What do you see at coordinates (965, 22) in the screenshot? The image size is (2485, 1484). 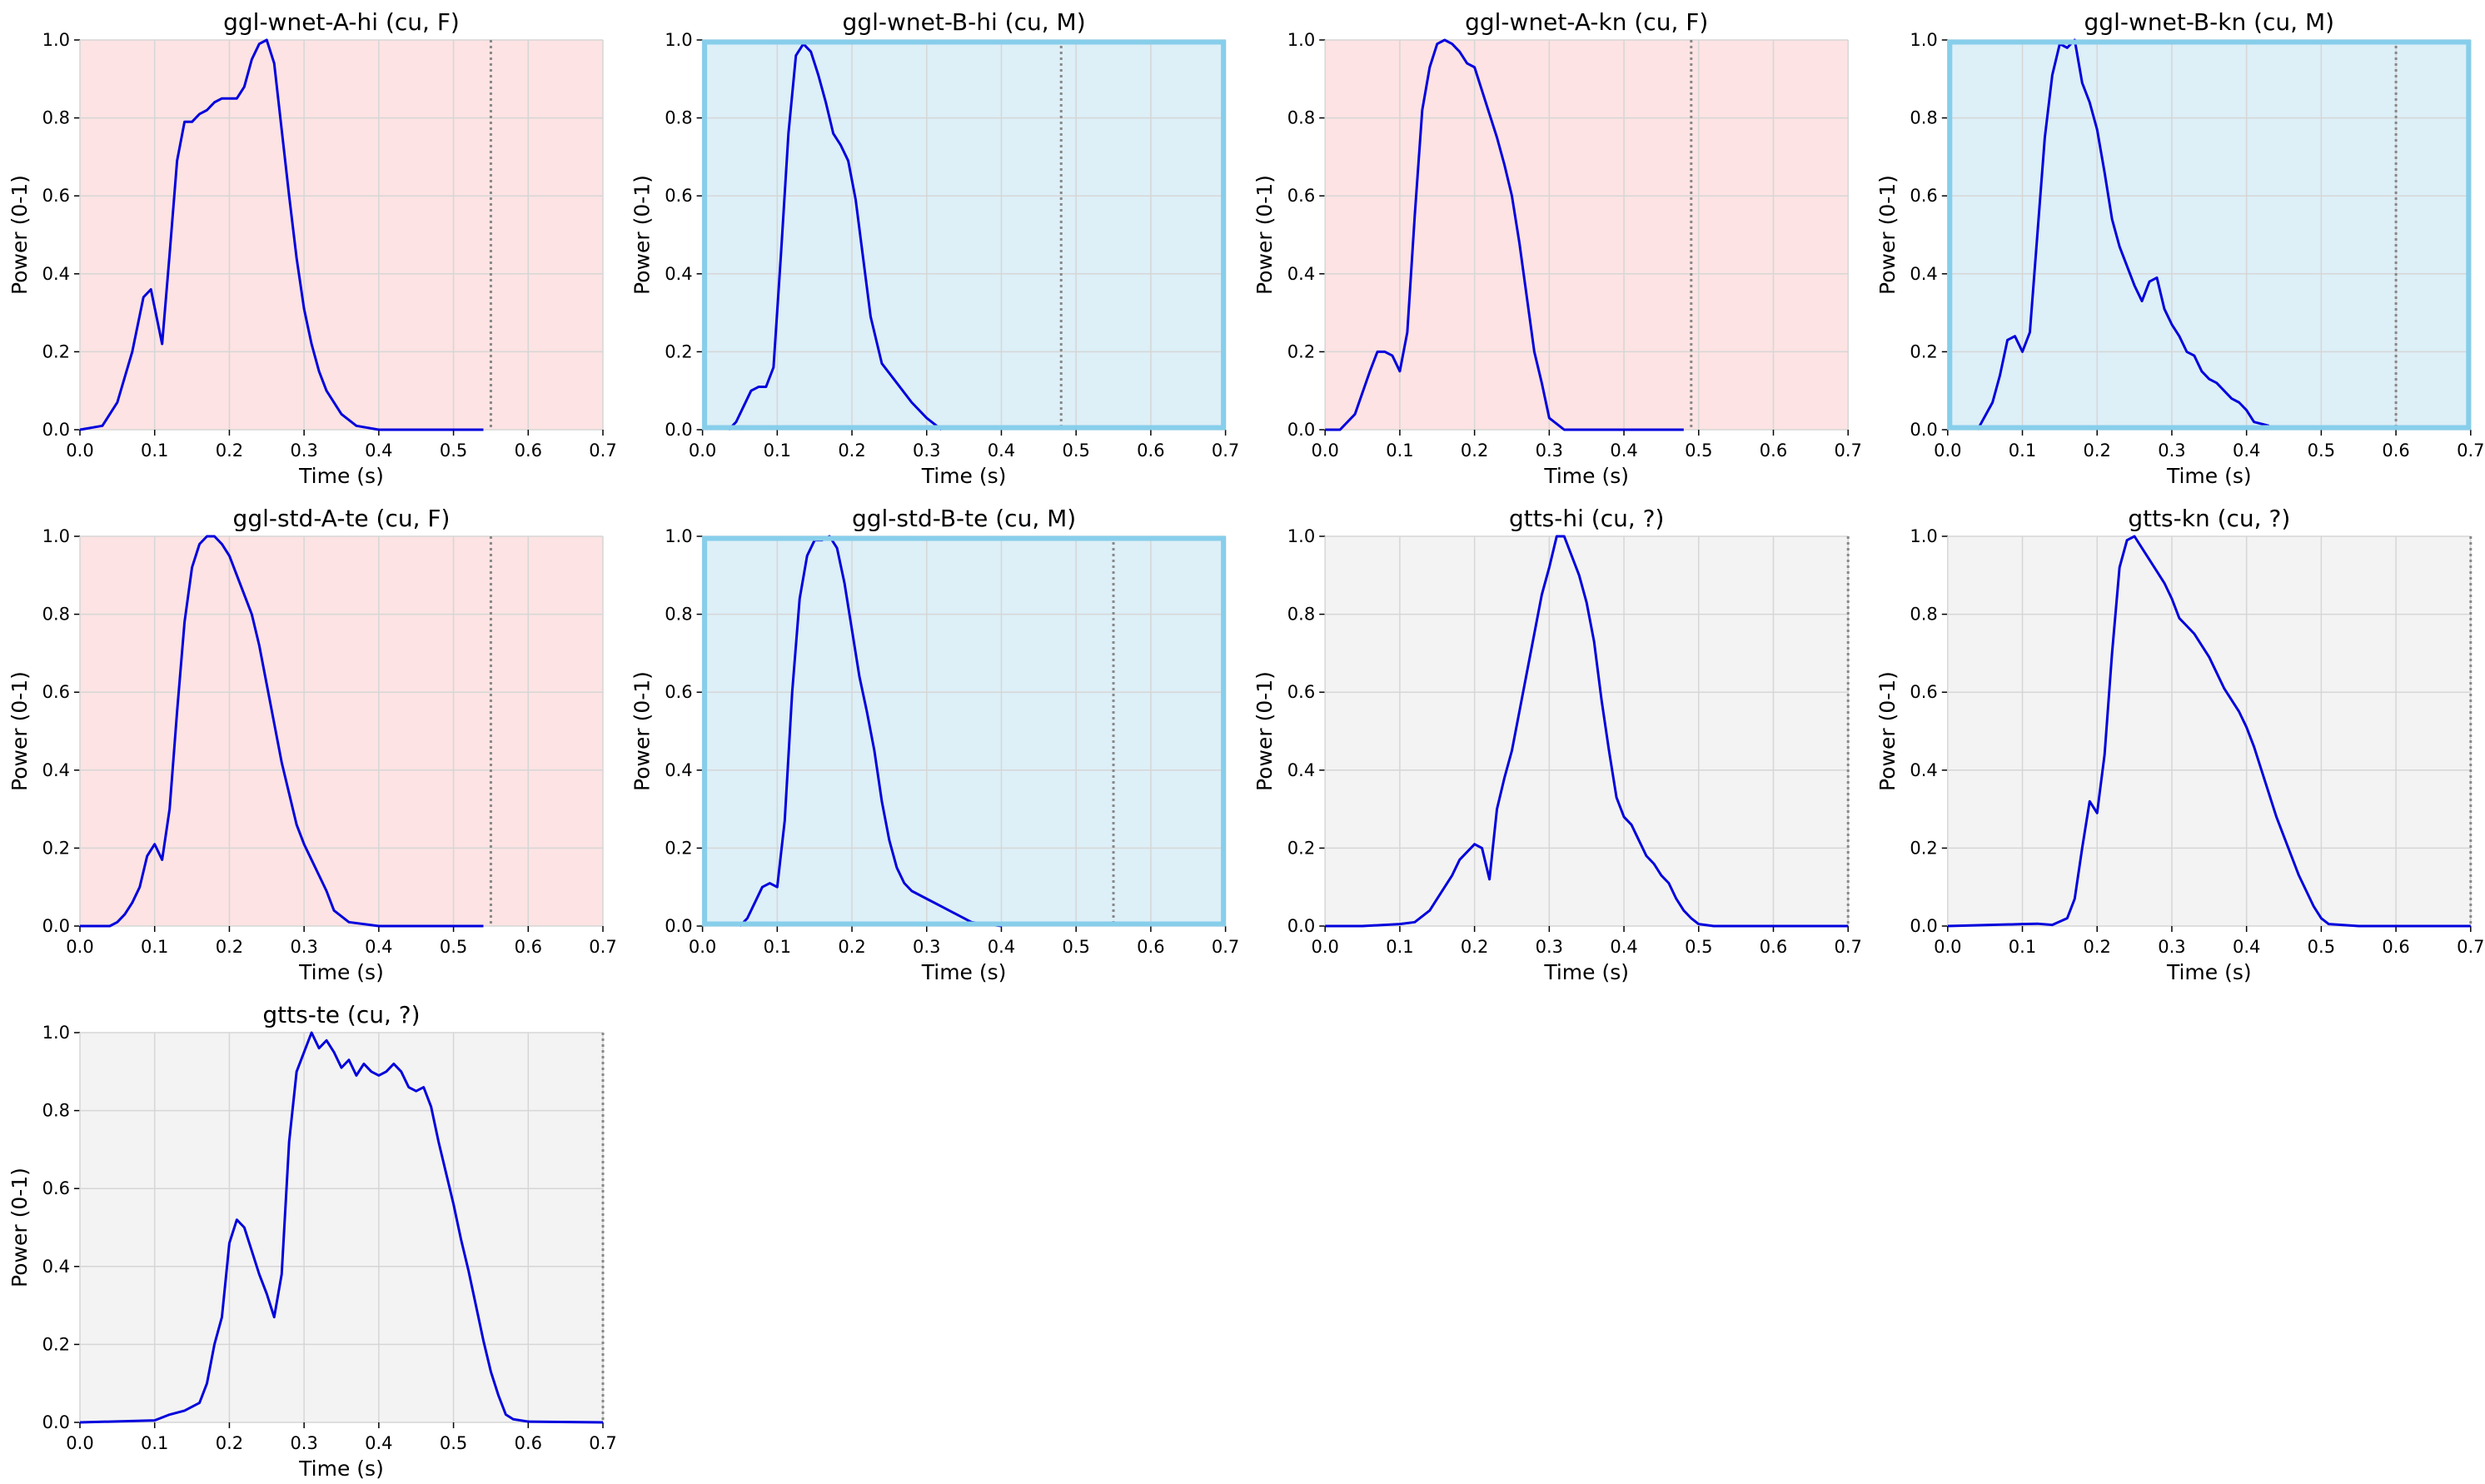 I see `subplot-title: ggl-wnet-B-hi (cu, M)` at bounding box center [965, 22].